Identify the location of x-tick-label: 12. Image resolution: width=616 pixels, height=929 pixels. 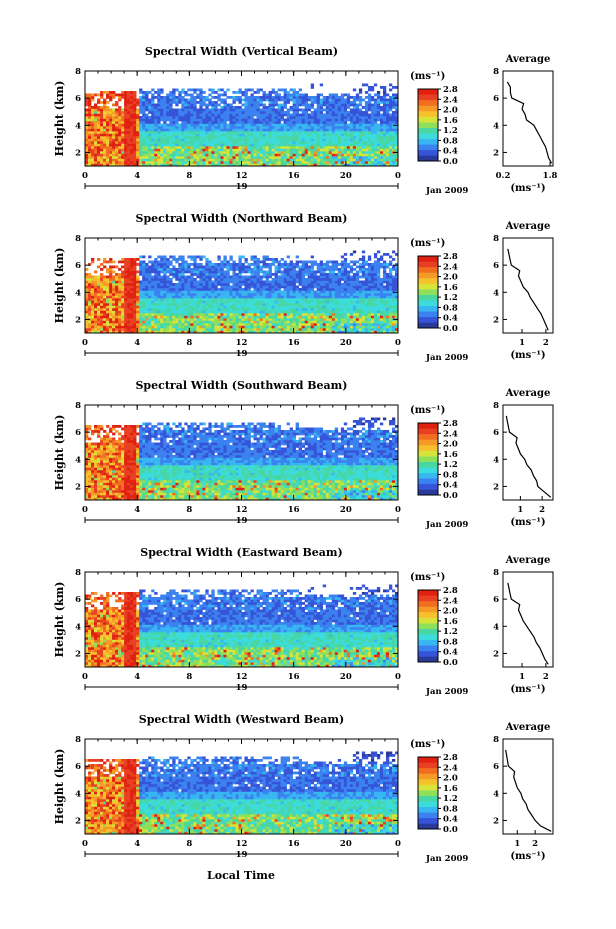
(242, 176).